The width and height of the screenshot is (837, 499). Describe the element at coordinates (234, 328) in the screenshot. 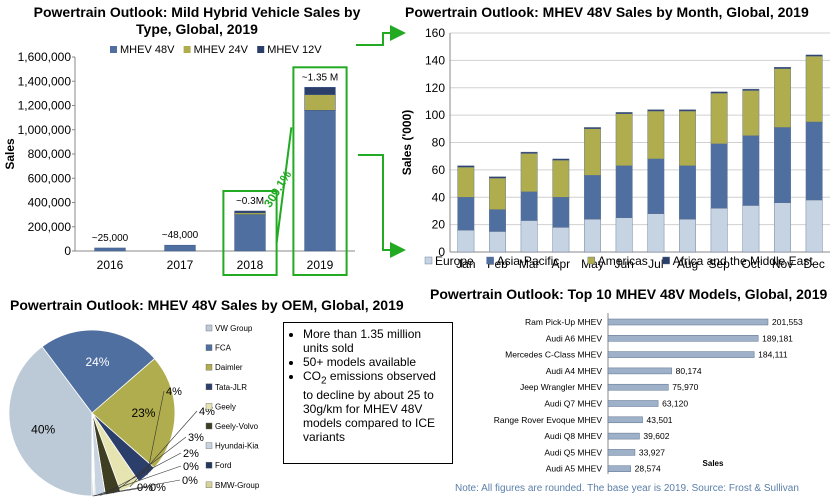

I see `legend-label: VW Group` at that location.